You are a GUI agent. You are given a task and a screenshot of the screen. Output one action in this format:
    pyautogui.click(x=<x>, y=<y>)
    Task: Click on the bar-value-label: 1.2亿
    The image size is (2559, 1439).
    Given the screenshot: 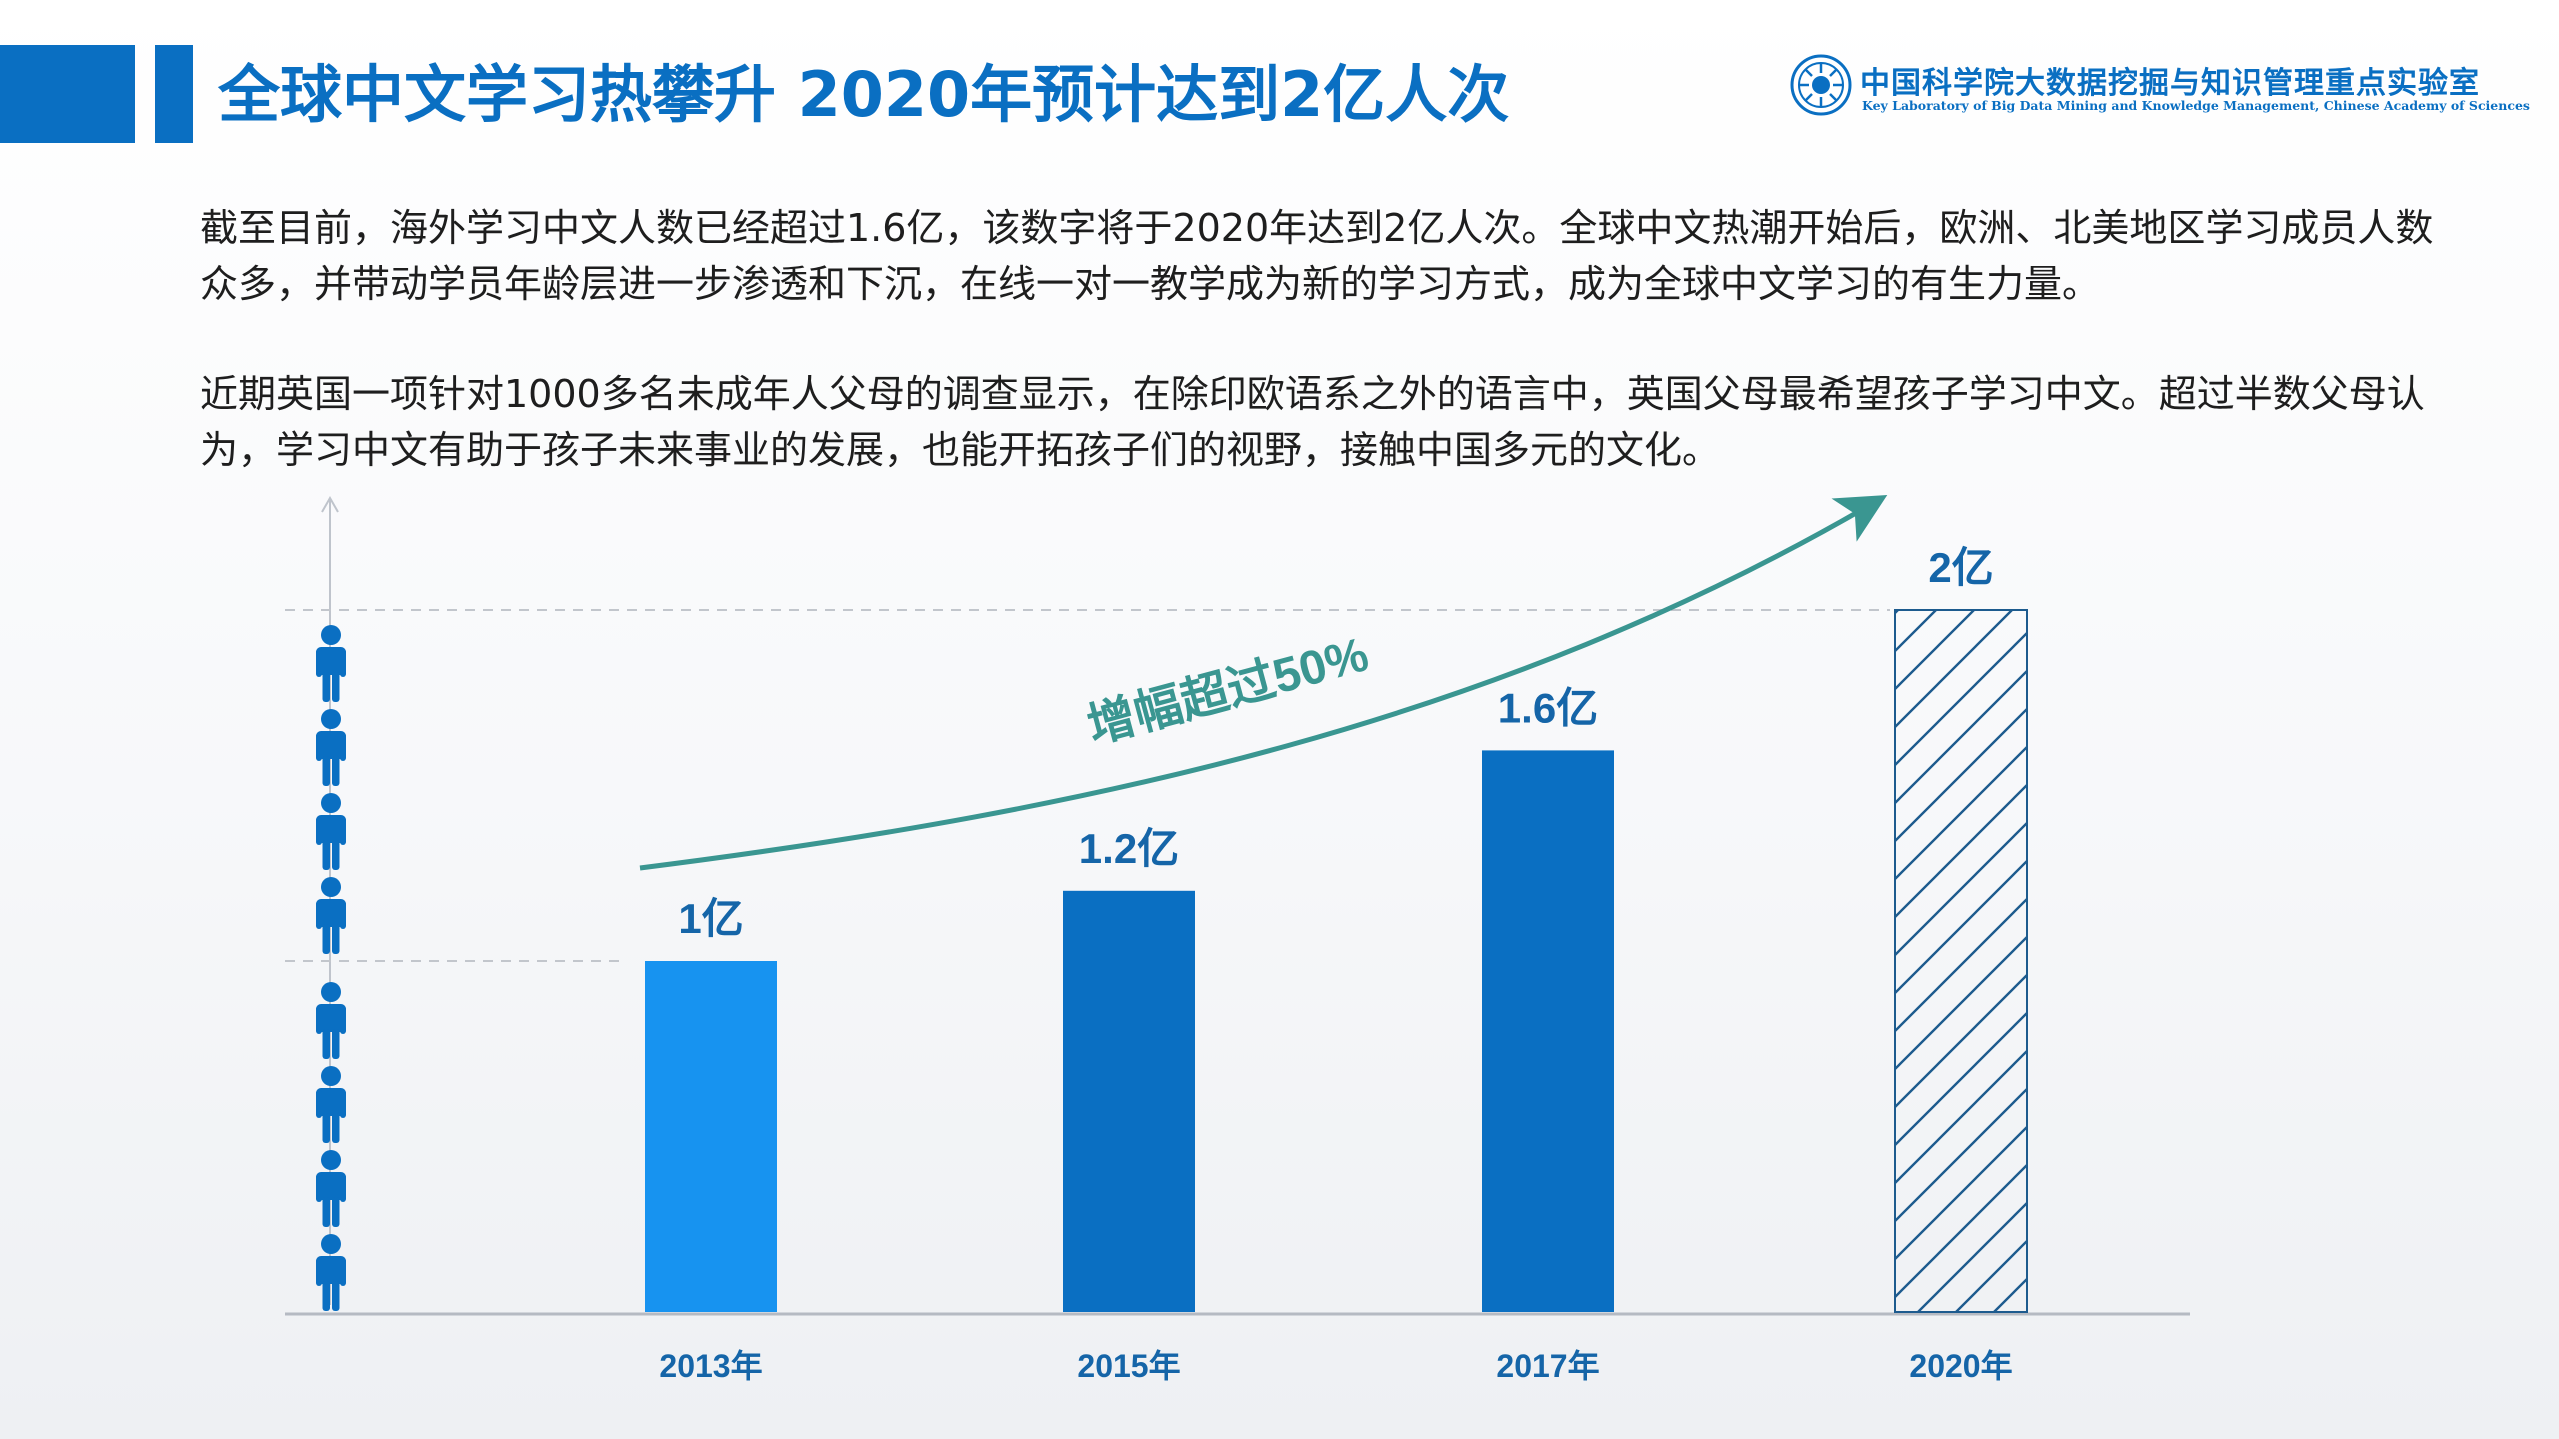 What is the action you would take?
    pyautogui.click(x=1129, y=848)
    